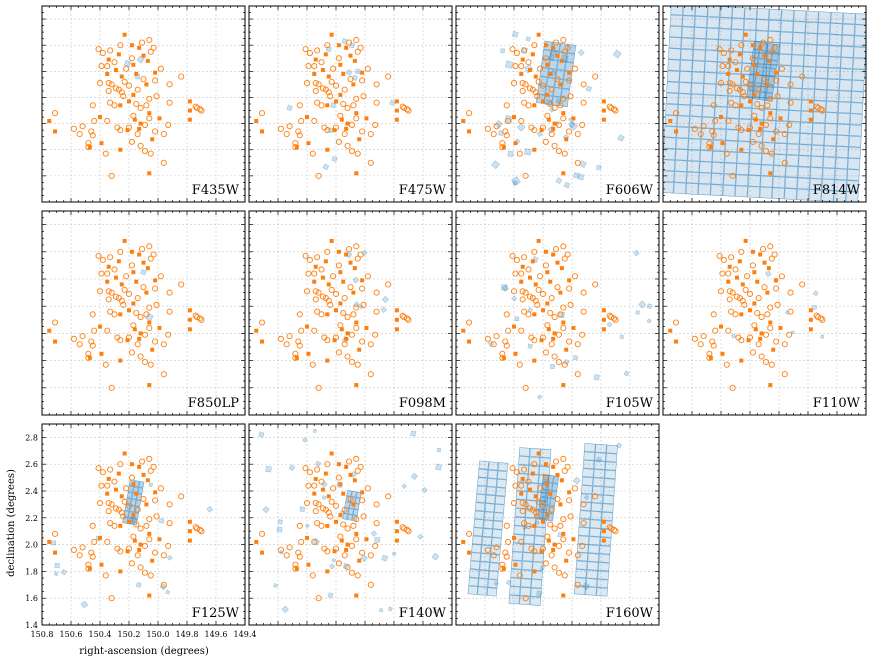 Image resolution: width=872 pixels, height=663 pixels. I want to click on coverage-layer, so click(764, 104).